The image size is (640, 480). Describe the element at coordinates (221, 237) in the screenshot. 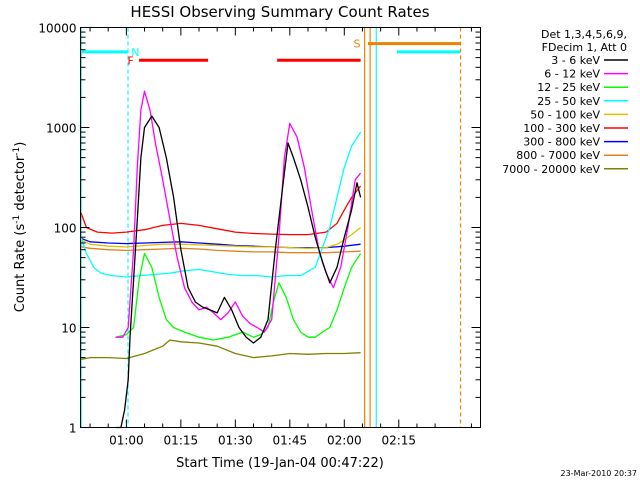

I see `series-line-50-100-kev` at that location.